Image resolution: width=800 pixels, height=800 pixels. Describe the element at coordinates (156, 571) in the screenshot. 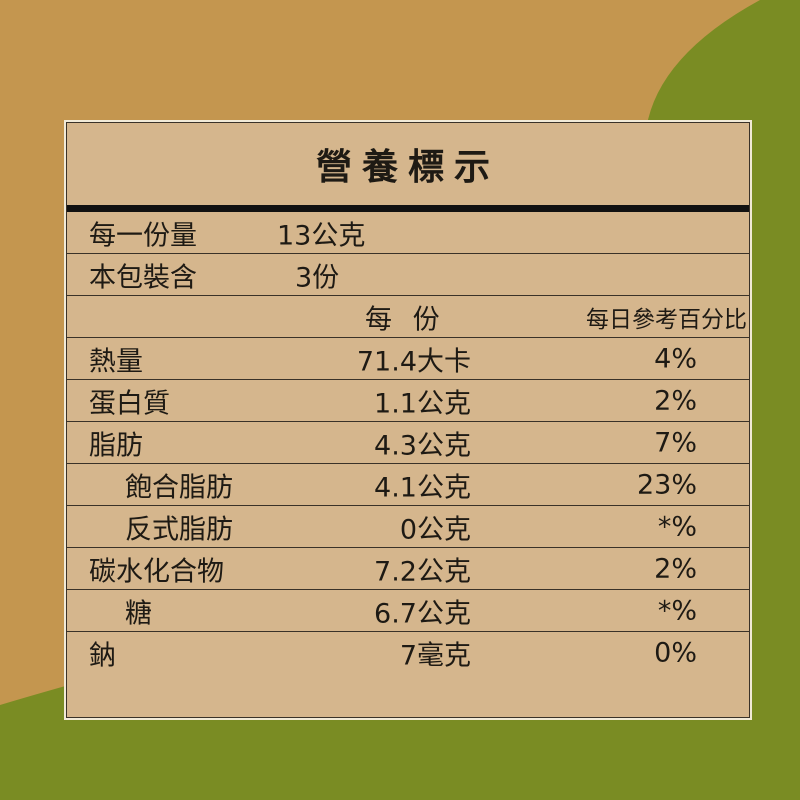

I see `nutrient-name: 碳水化合物` at that location.